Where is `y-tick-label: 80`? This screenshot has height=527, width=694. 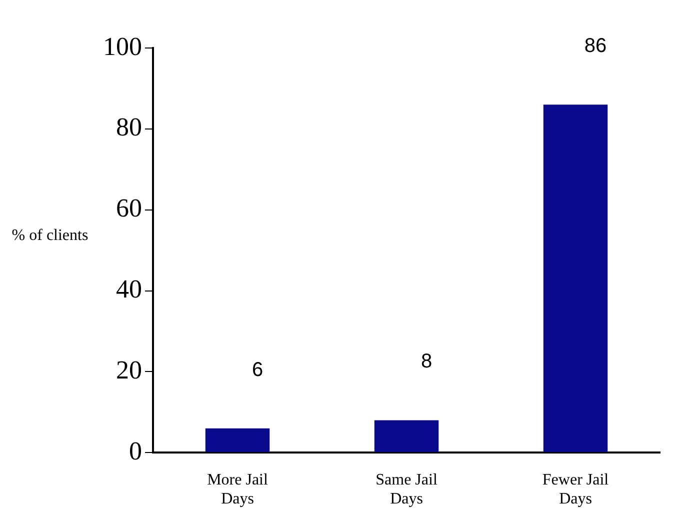 y-tick-label: 80 is located at coordinates (129, 127).